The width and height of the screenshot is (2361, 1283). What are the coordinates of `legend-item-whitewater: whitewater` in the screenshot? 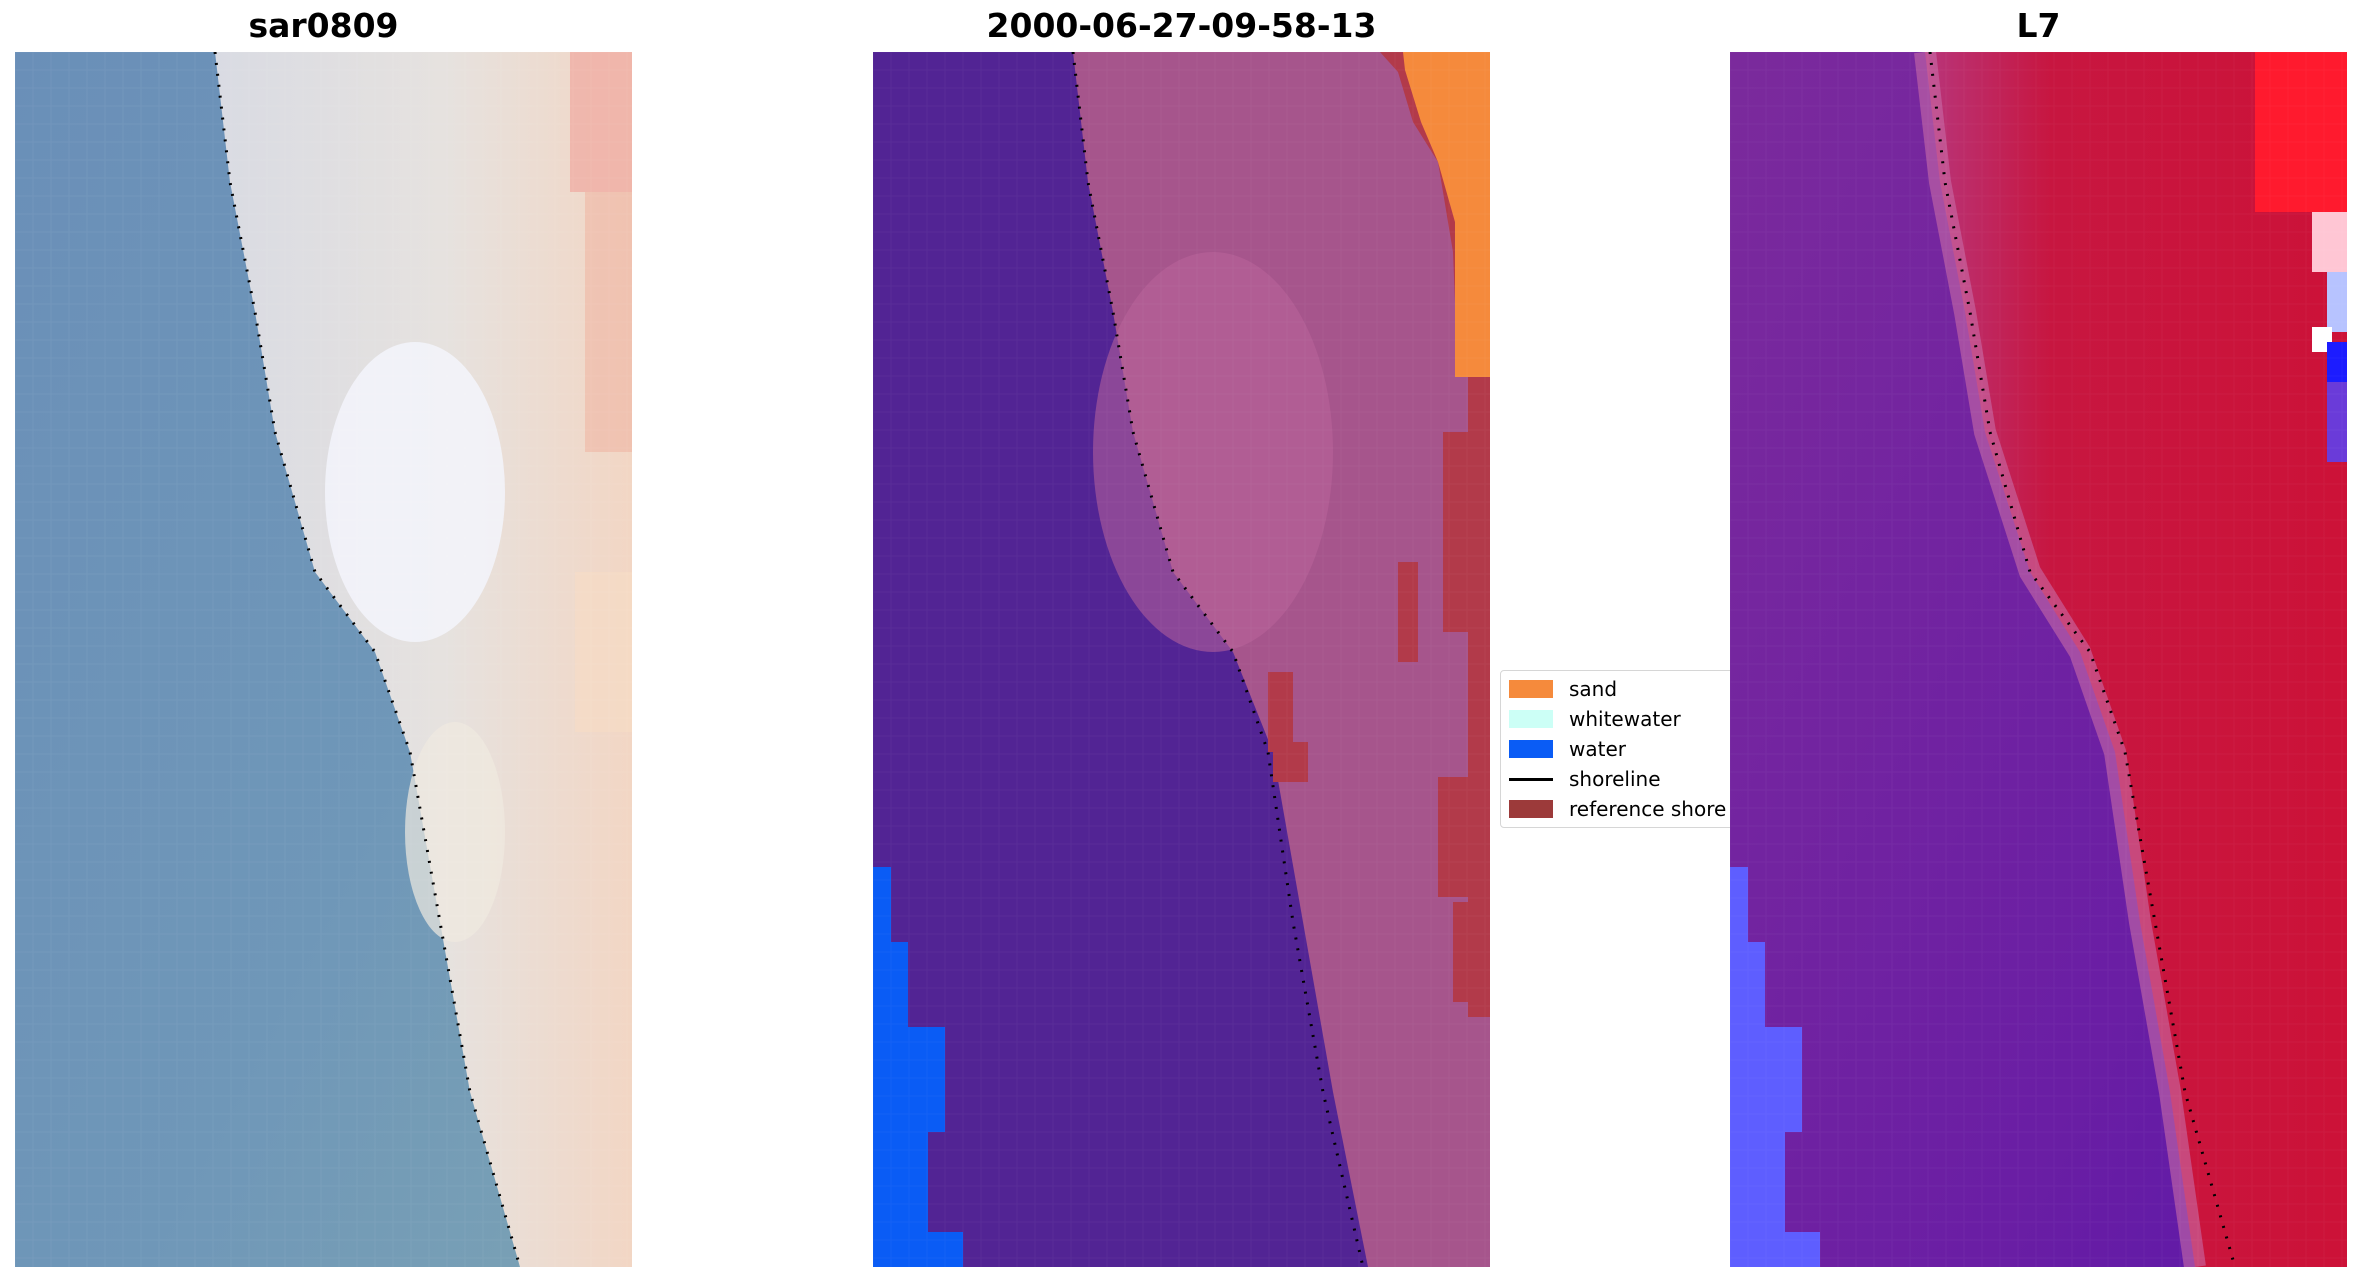 It's located at (1595, 719).